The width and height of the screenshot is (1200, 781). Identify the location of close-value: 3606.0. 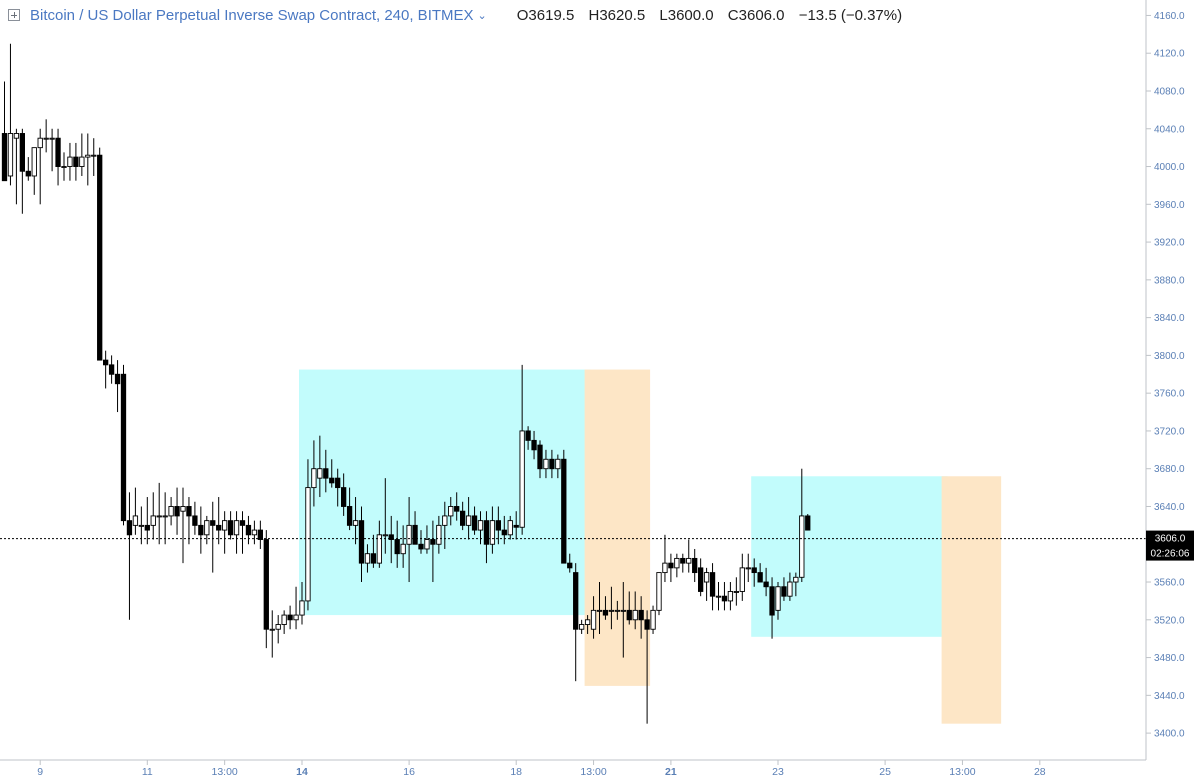
(761, 15).